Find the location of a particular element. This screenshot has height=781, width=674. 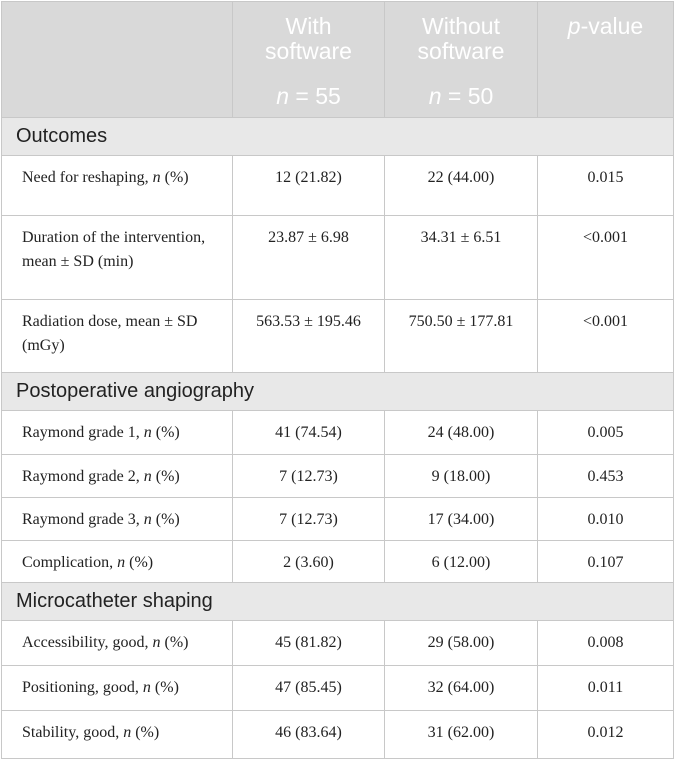

cell-without-software: 750.50 ± 177.81 is located at coordinates (461, 336).